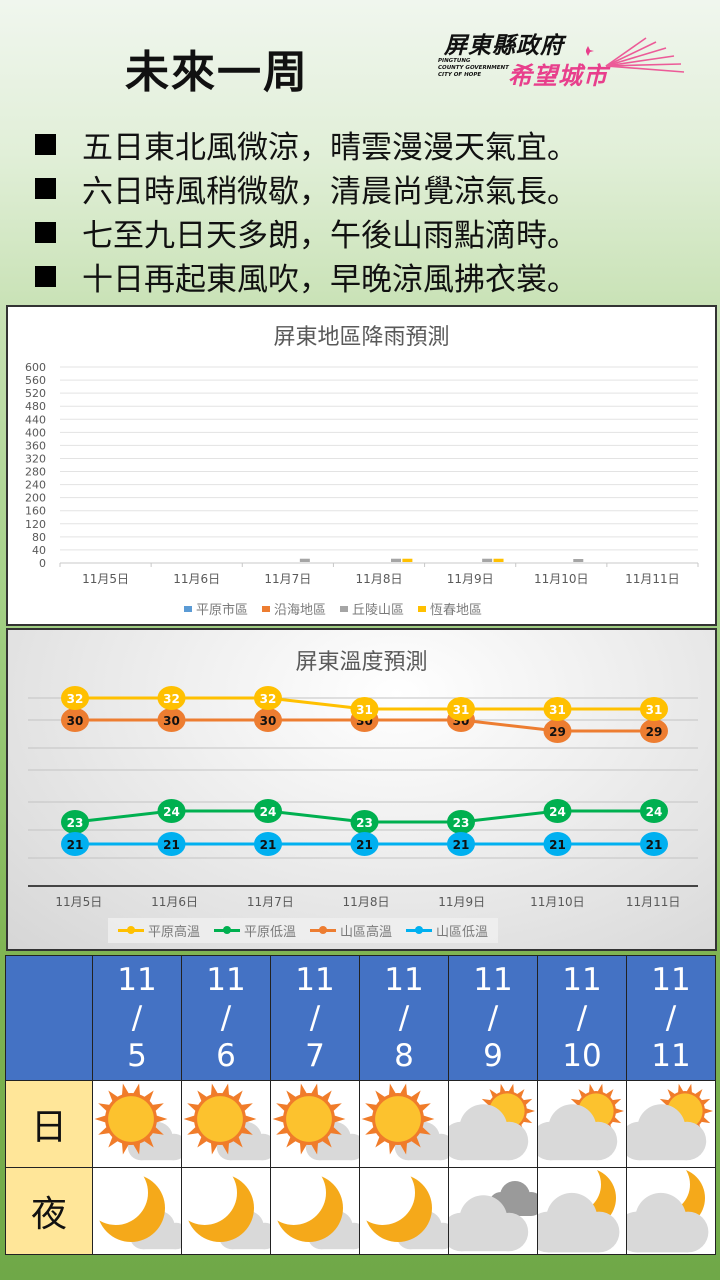 The height and width of the screenshot is (1280, 720). What do you see at coordinates (579, 1210) in the screenshot?
I see `cloudy-night-icon` at bounding box center [579, 1210].